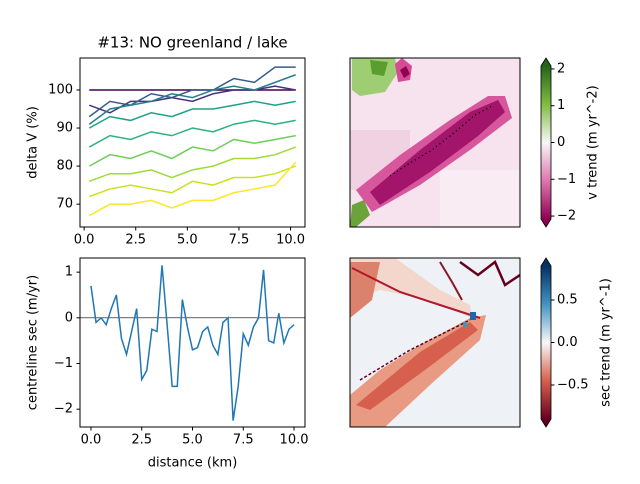  I want to click on y-tick-label: 80, so click(64, 166).